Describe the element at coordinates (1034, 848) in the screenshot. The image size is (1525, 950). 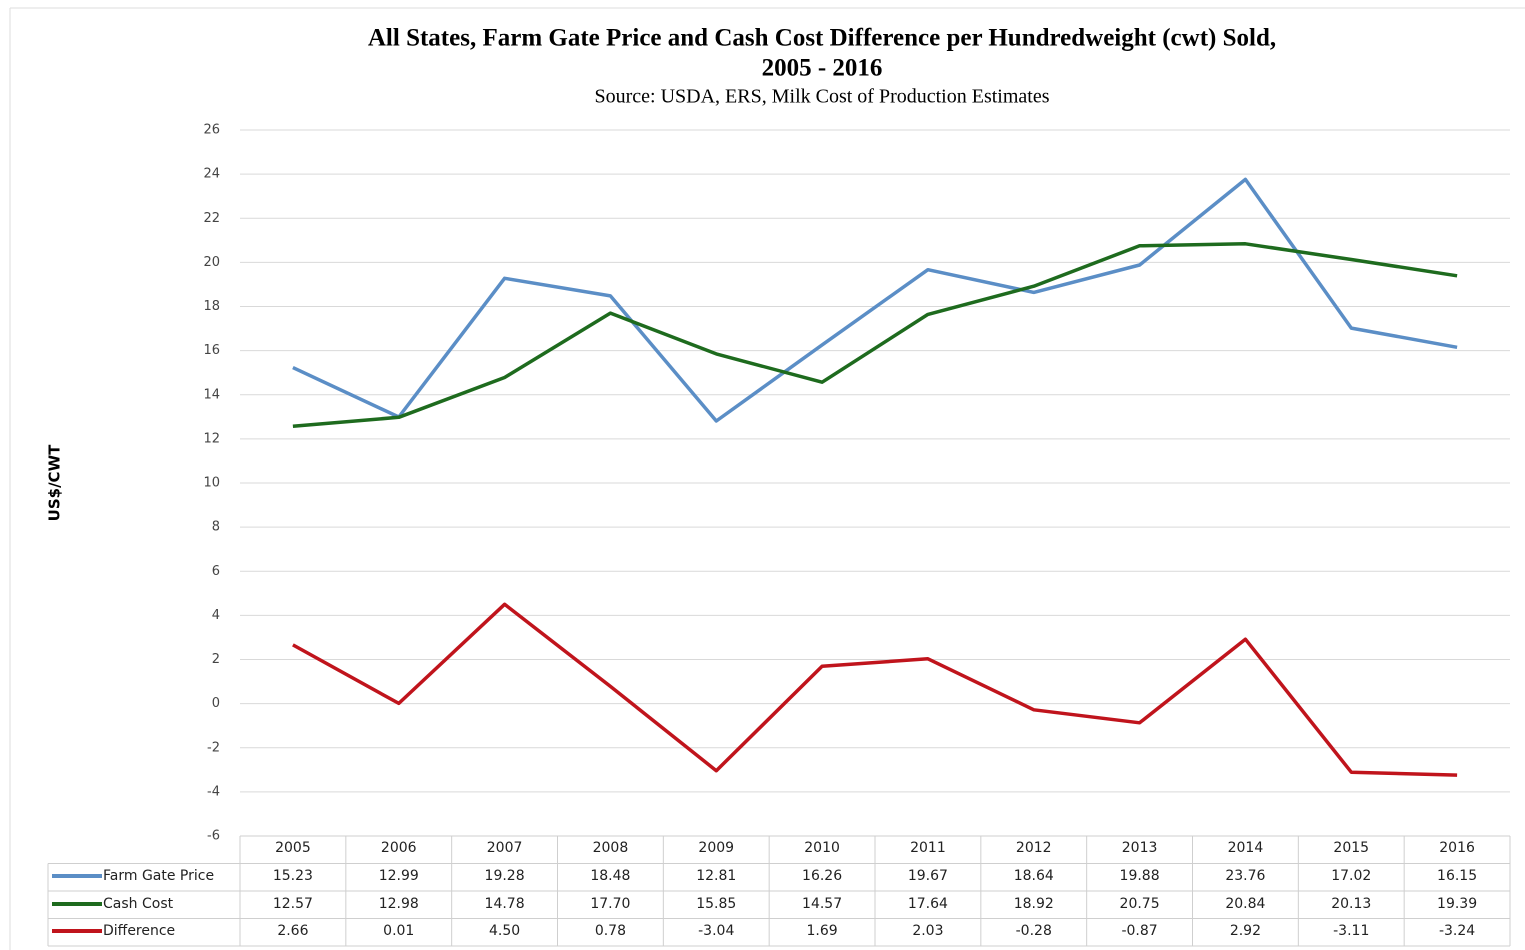
I see `x-tick-label: 2012` at that location.